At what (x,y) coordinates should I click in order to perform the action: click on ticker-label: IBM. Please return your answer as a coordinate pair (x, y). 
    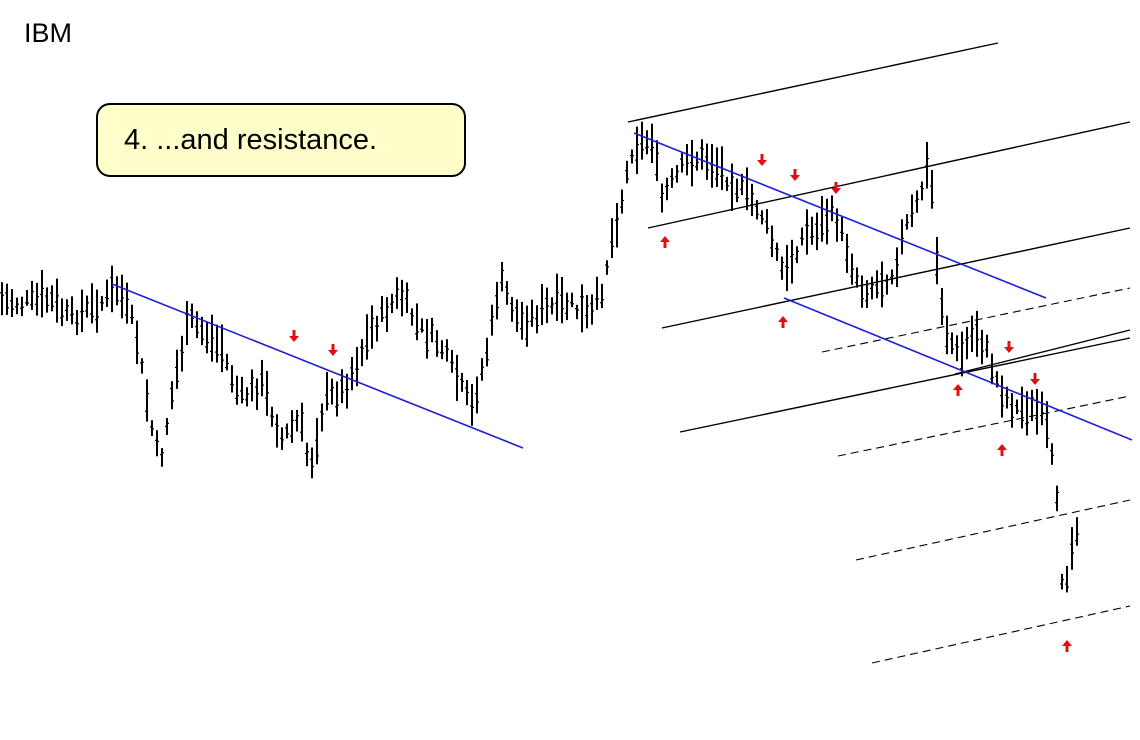
    Looking at the image, I should click on (48, 33).